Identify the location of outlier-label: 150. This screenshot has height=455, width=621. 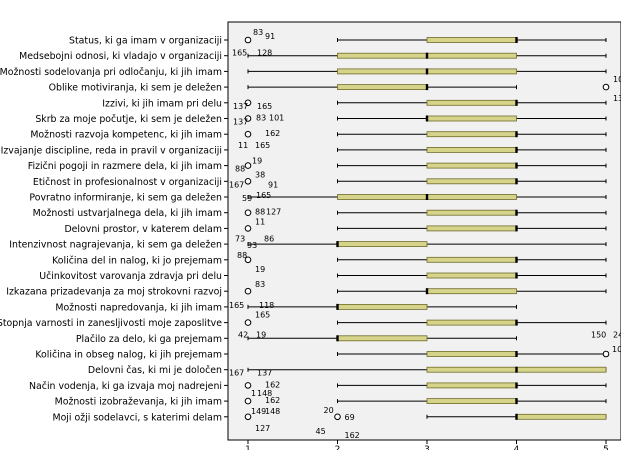
(598, 334).